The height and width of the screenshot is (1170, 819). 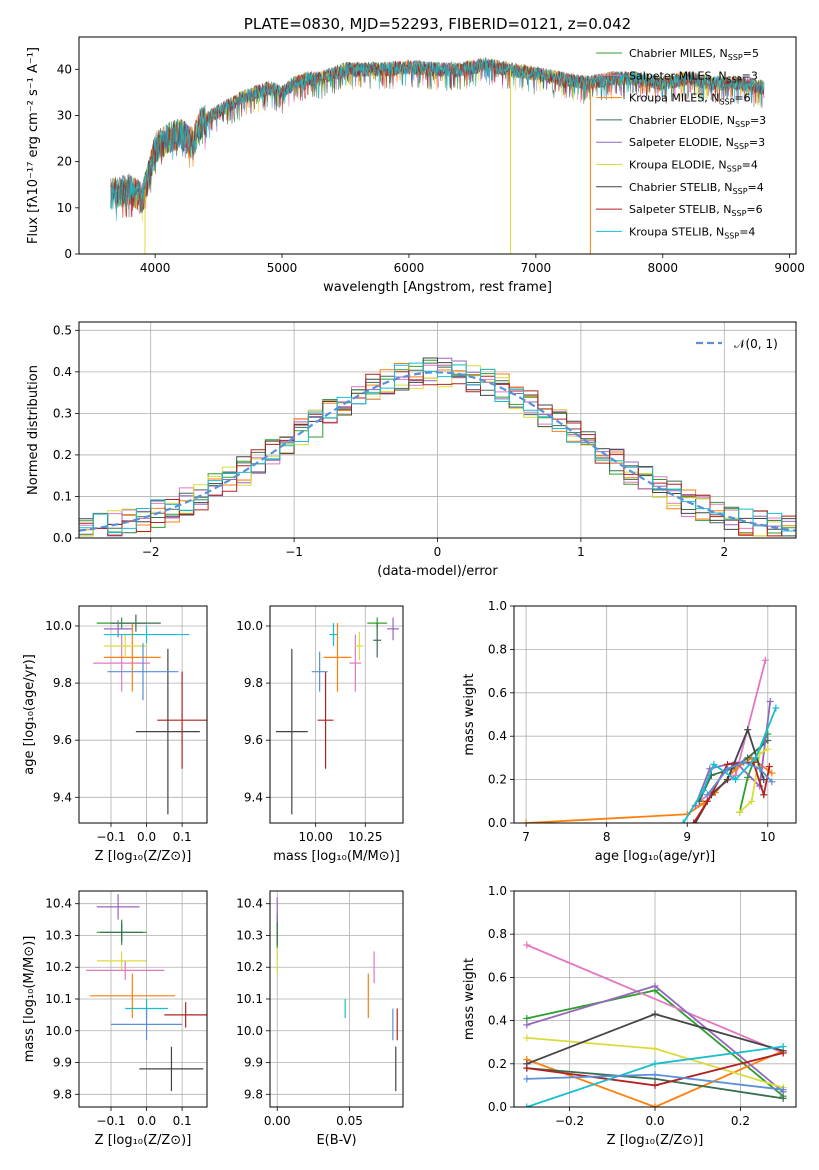 I want to click on age-vs-mass-plot-area, so click(x=337, y=716).